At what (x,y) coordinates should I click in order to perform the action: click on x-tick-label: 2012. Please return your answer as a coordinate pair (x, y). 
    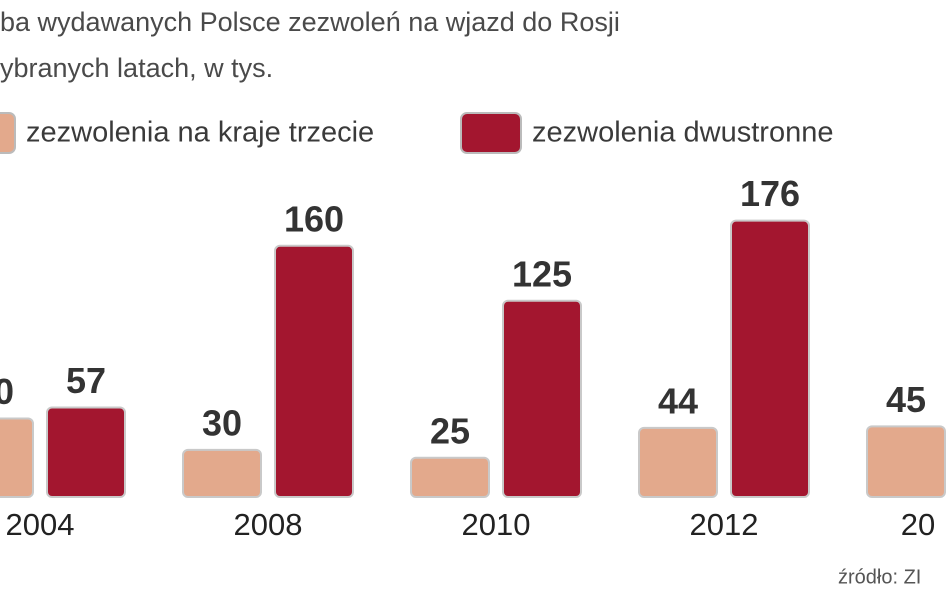
    Looking at the image, I should click on (724, 524).